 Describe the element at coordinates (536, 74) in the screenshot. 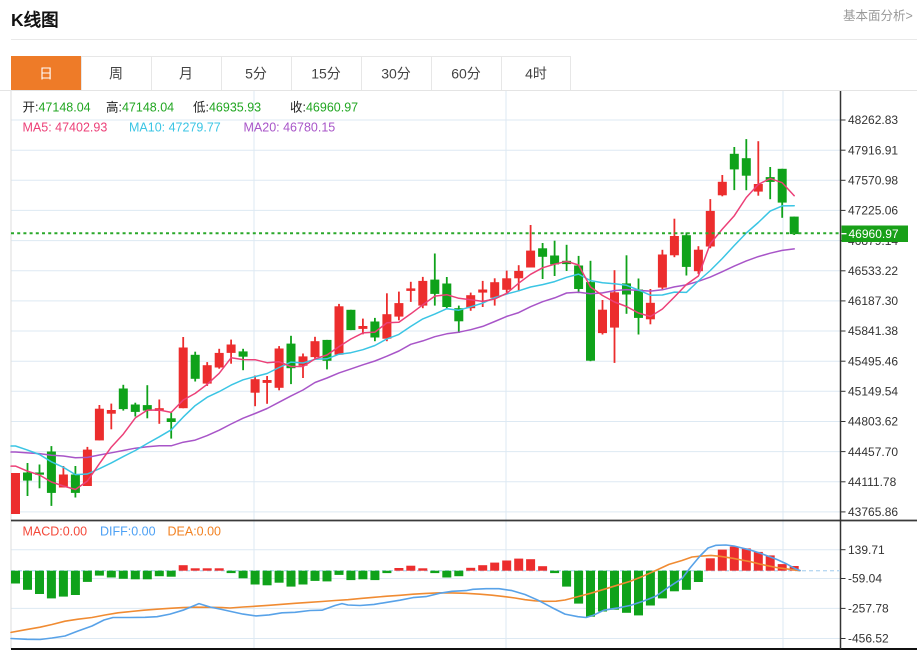

I see `svg-text: 4时` at that location.